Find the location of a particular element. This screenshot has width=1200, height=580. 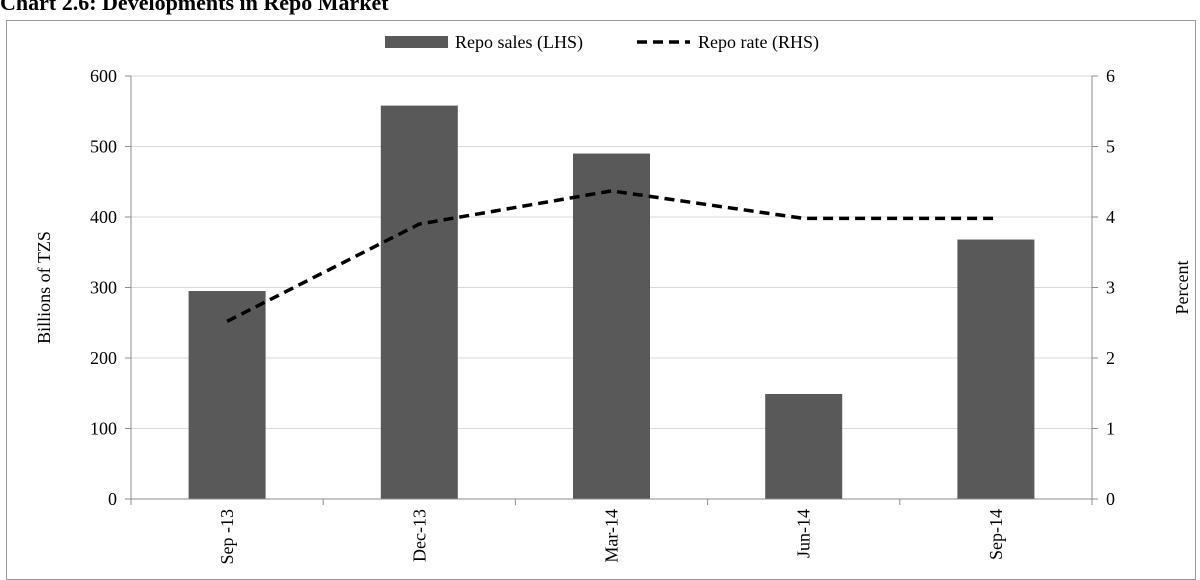

x-tick-label: Sep-14 is located at coordinates (996, 534).